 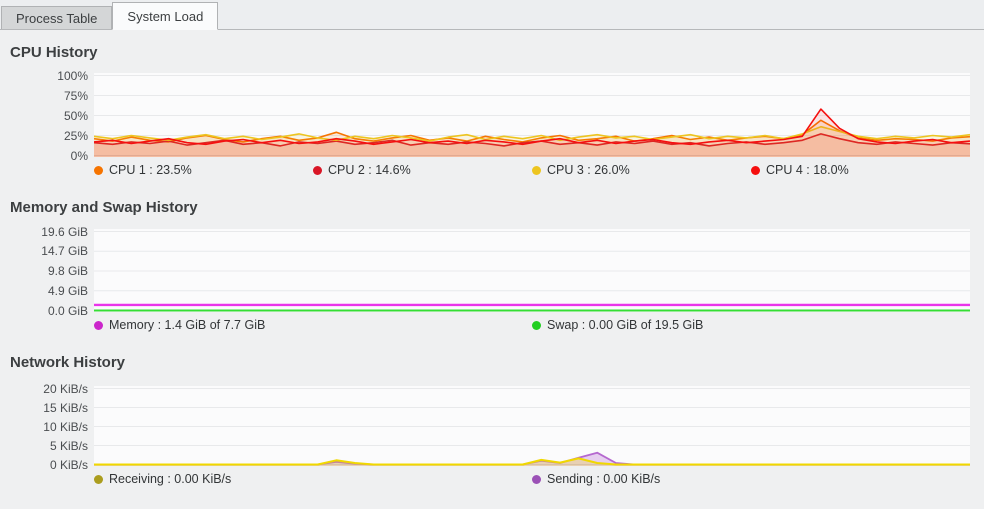 What do you see at coordinates (170, 479) in the screenshot?
I see `legend-label: Receiving : 0.00 KiB/s` at bounding box center [170, 479].